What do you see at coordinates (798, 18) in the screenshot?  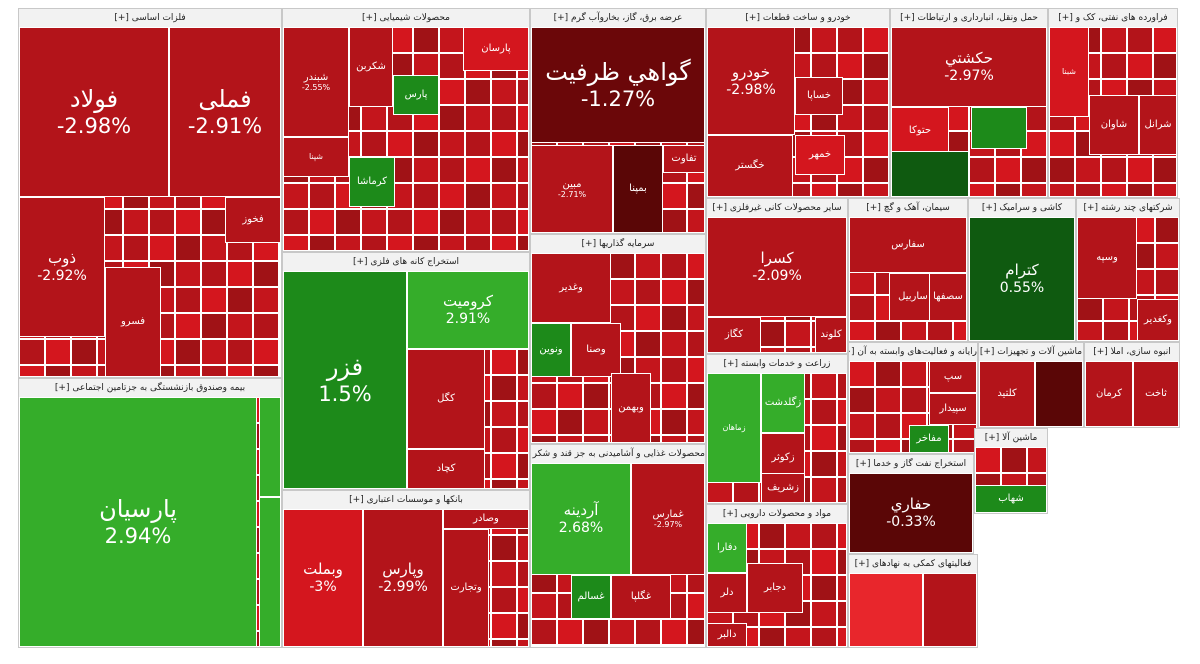 I see `sector-header: خودرو و ساخت قطعات [+]` at bounding box center [798, 18].